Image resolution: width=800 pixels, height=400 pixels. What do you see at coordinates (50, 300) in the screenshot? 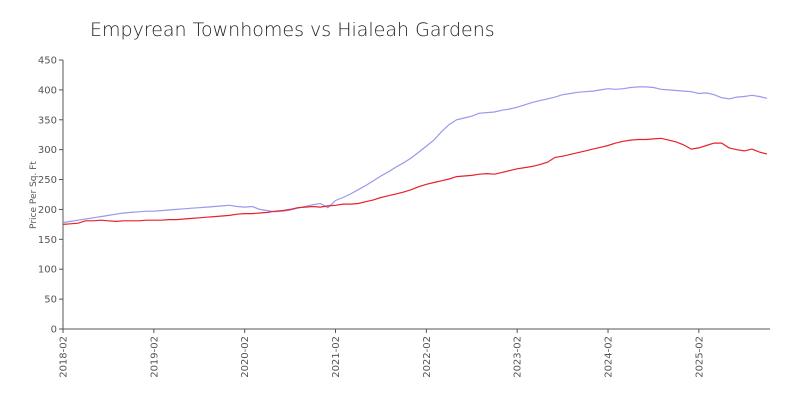
I see `y-tick-label: 50` at bounding box center [50, 300].